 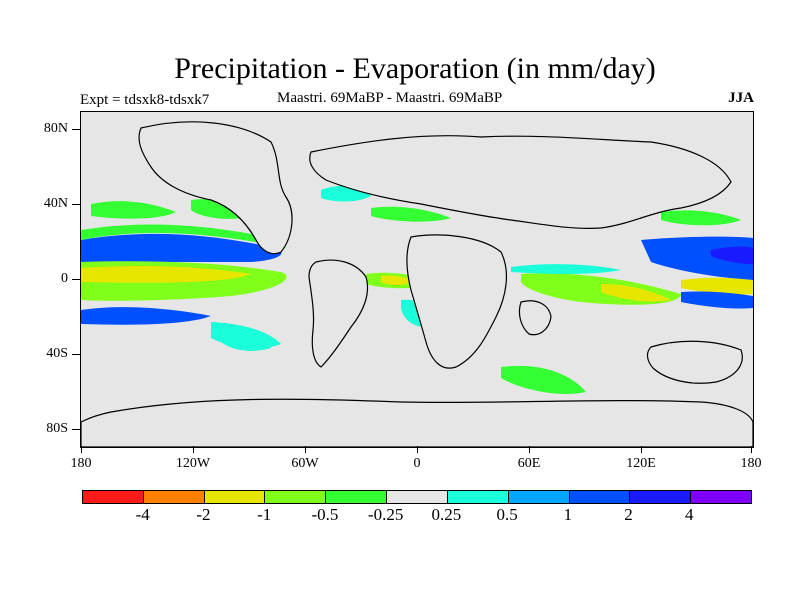 What do you see at coordinates (568, 514) in the screenshot?
I see `colorbar-label: 1` at bounding box center [568, 514].